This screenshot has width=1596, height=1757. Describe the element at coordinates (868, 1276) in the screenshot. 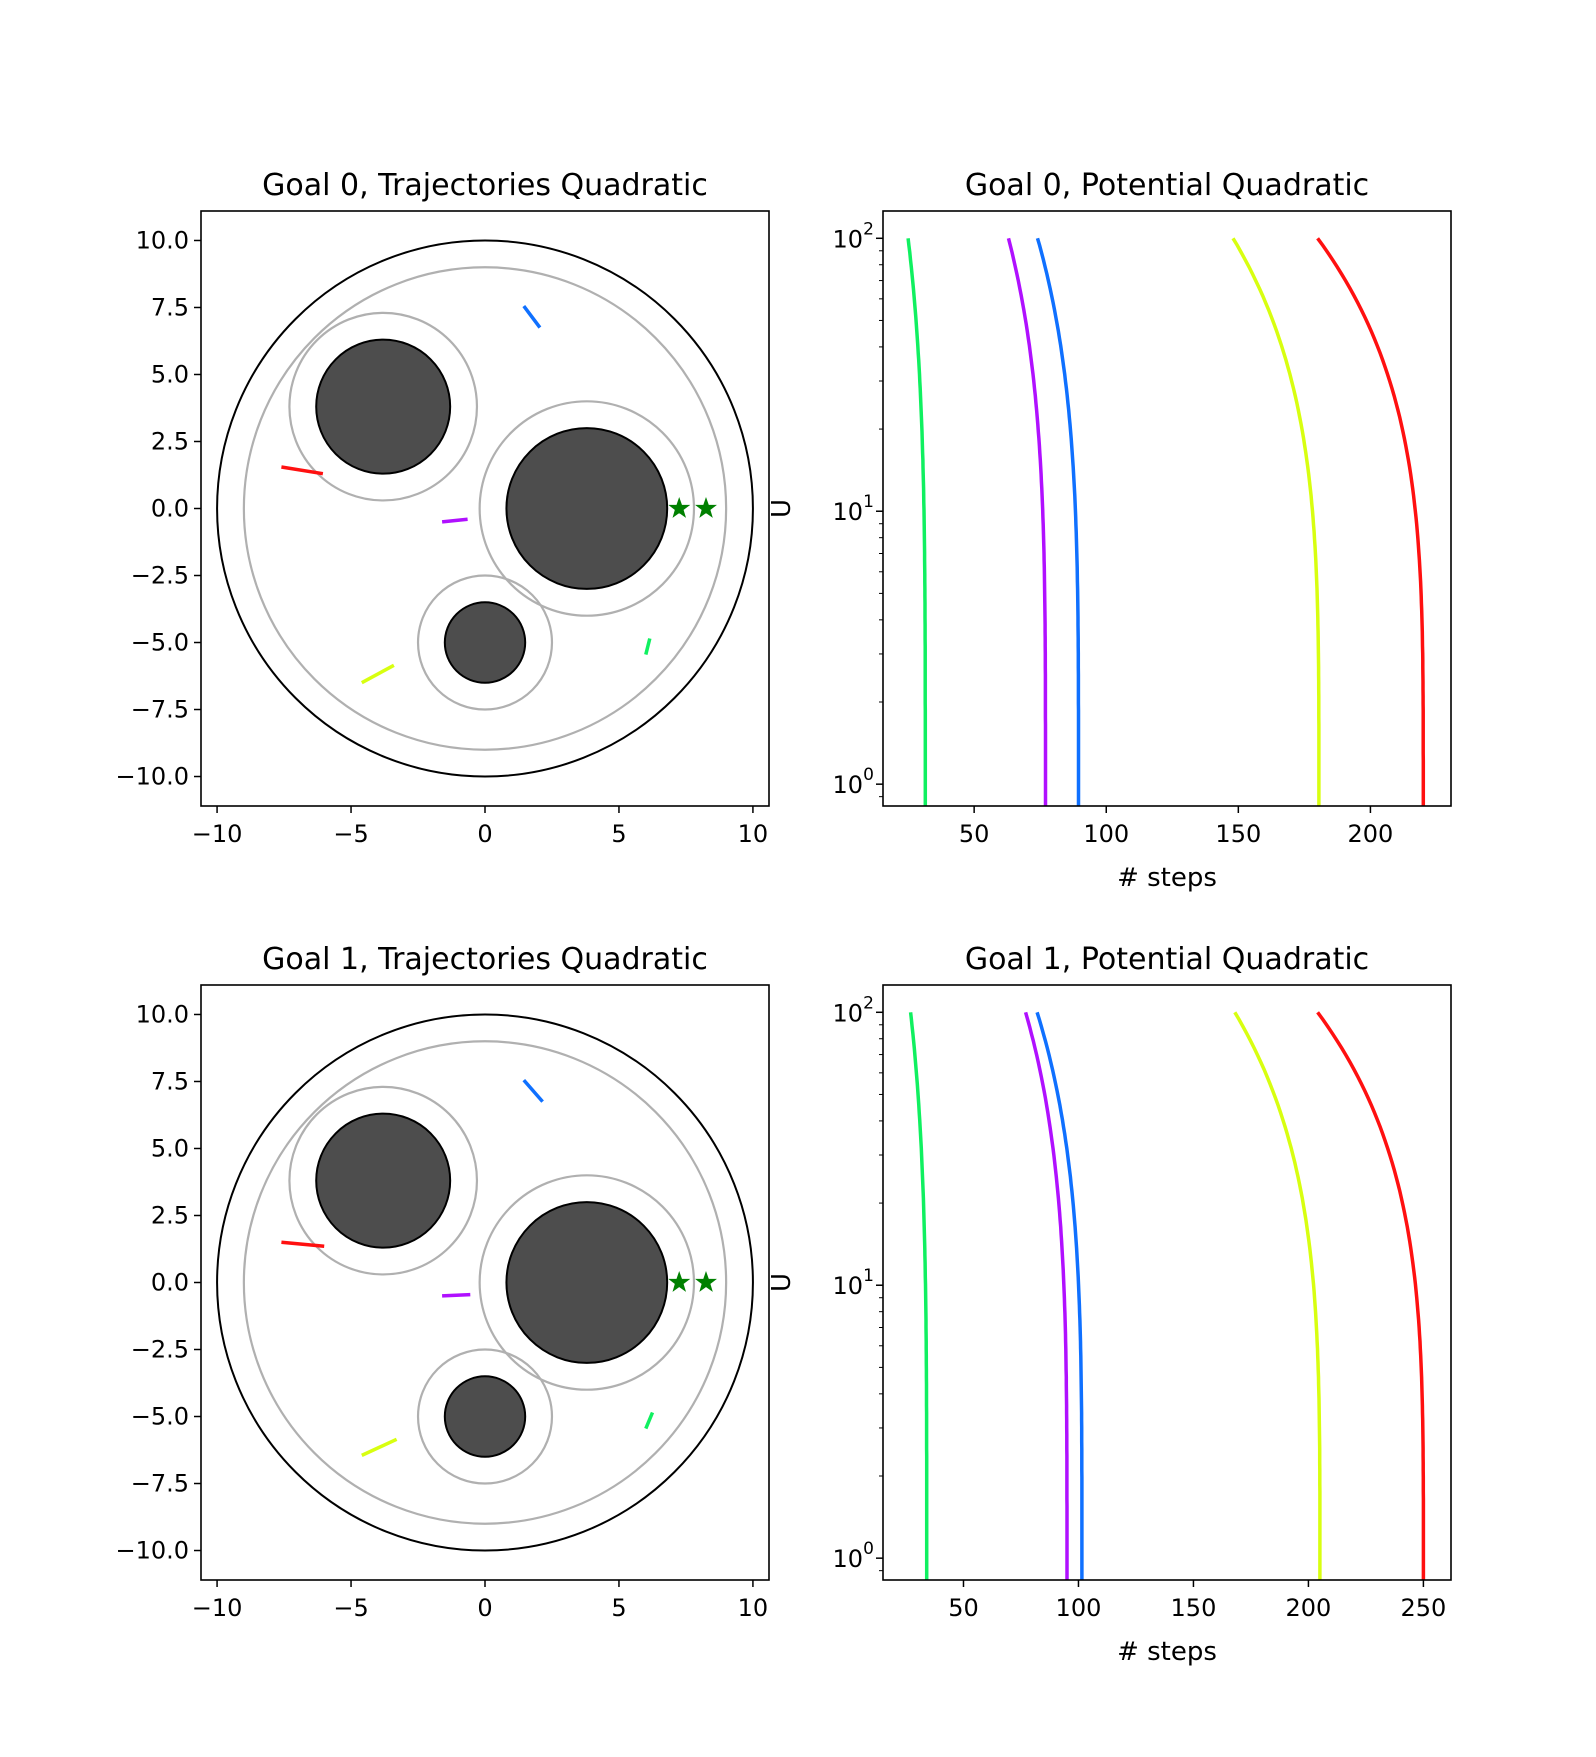

I see `y-tick-exponent: 1` at that location.